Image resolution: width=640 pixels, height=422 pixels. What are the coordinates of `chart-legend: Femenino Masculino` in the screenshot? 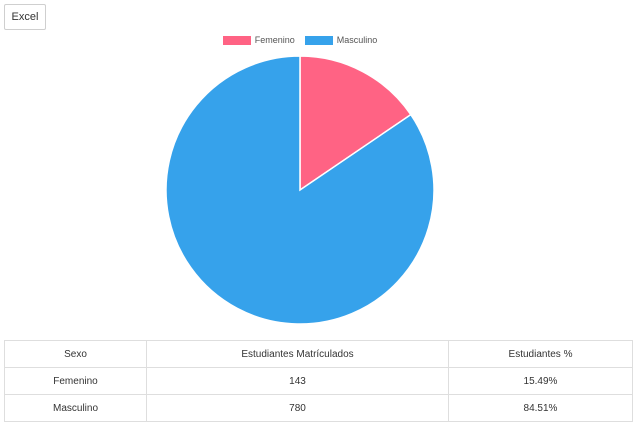 It's located at (300, 40).